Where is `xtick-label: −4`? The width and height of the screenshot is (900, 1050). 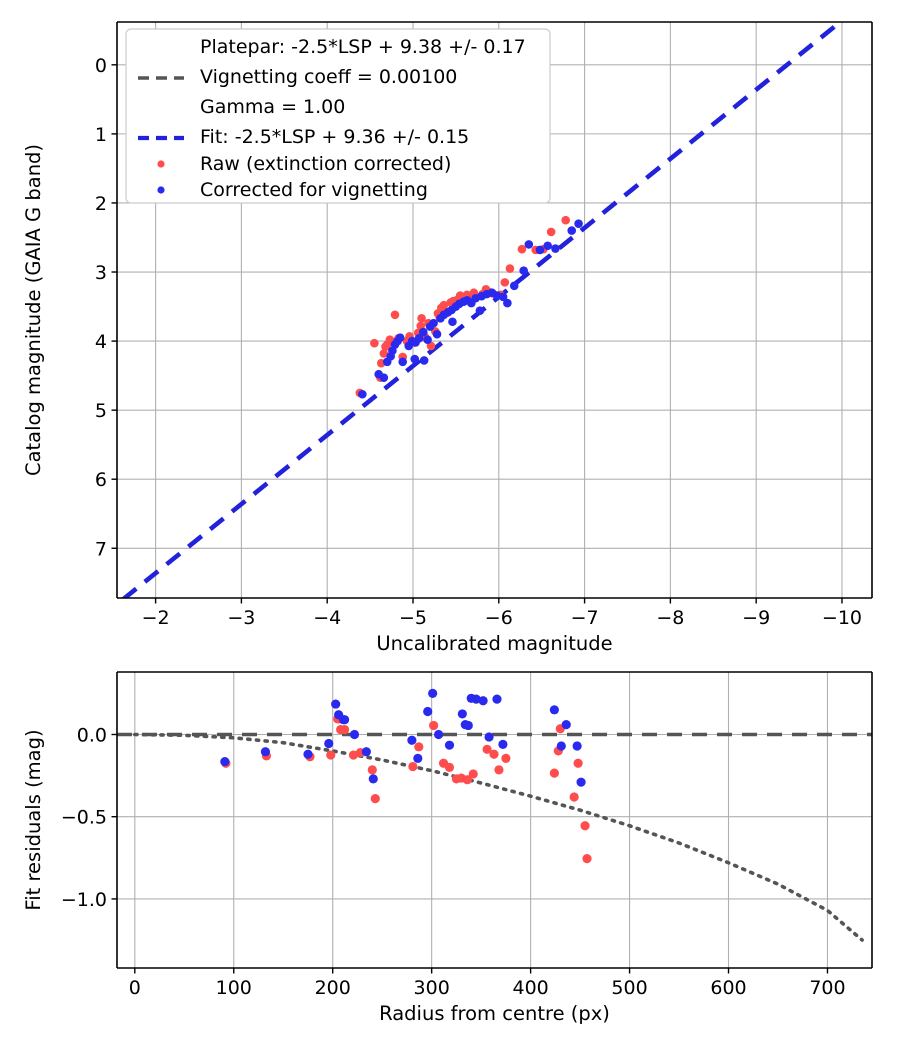 xtick-label: −4 is located at coordinates (327, 618).